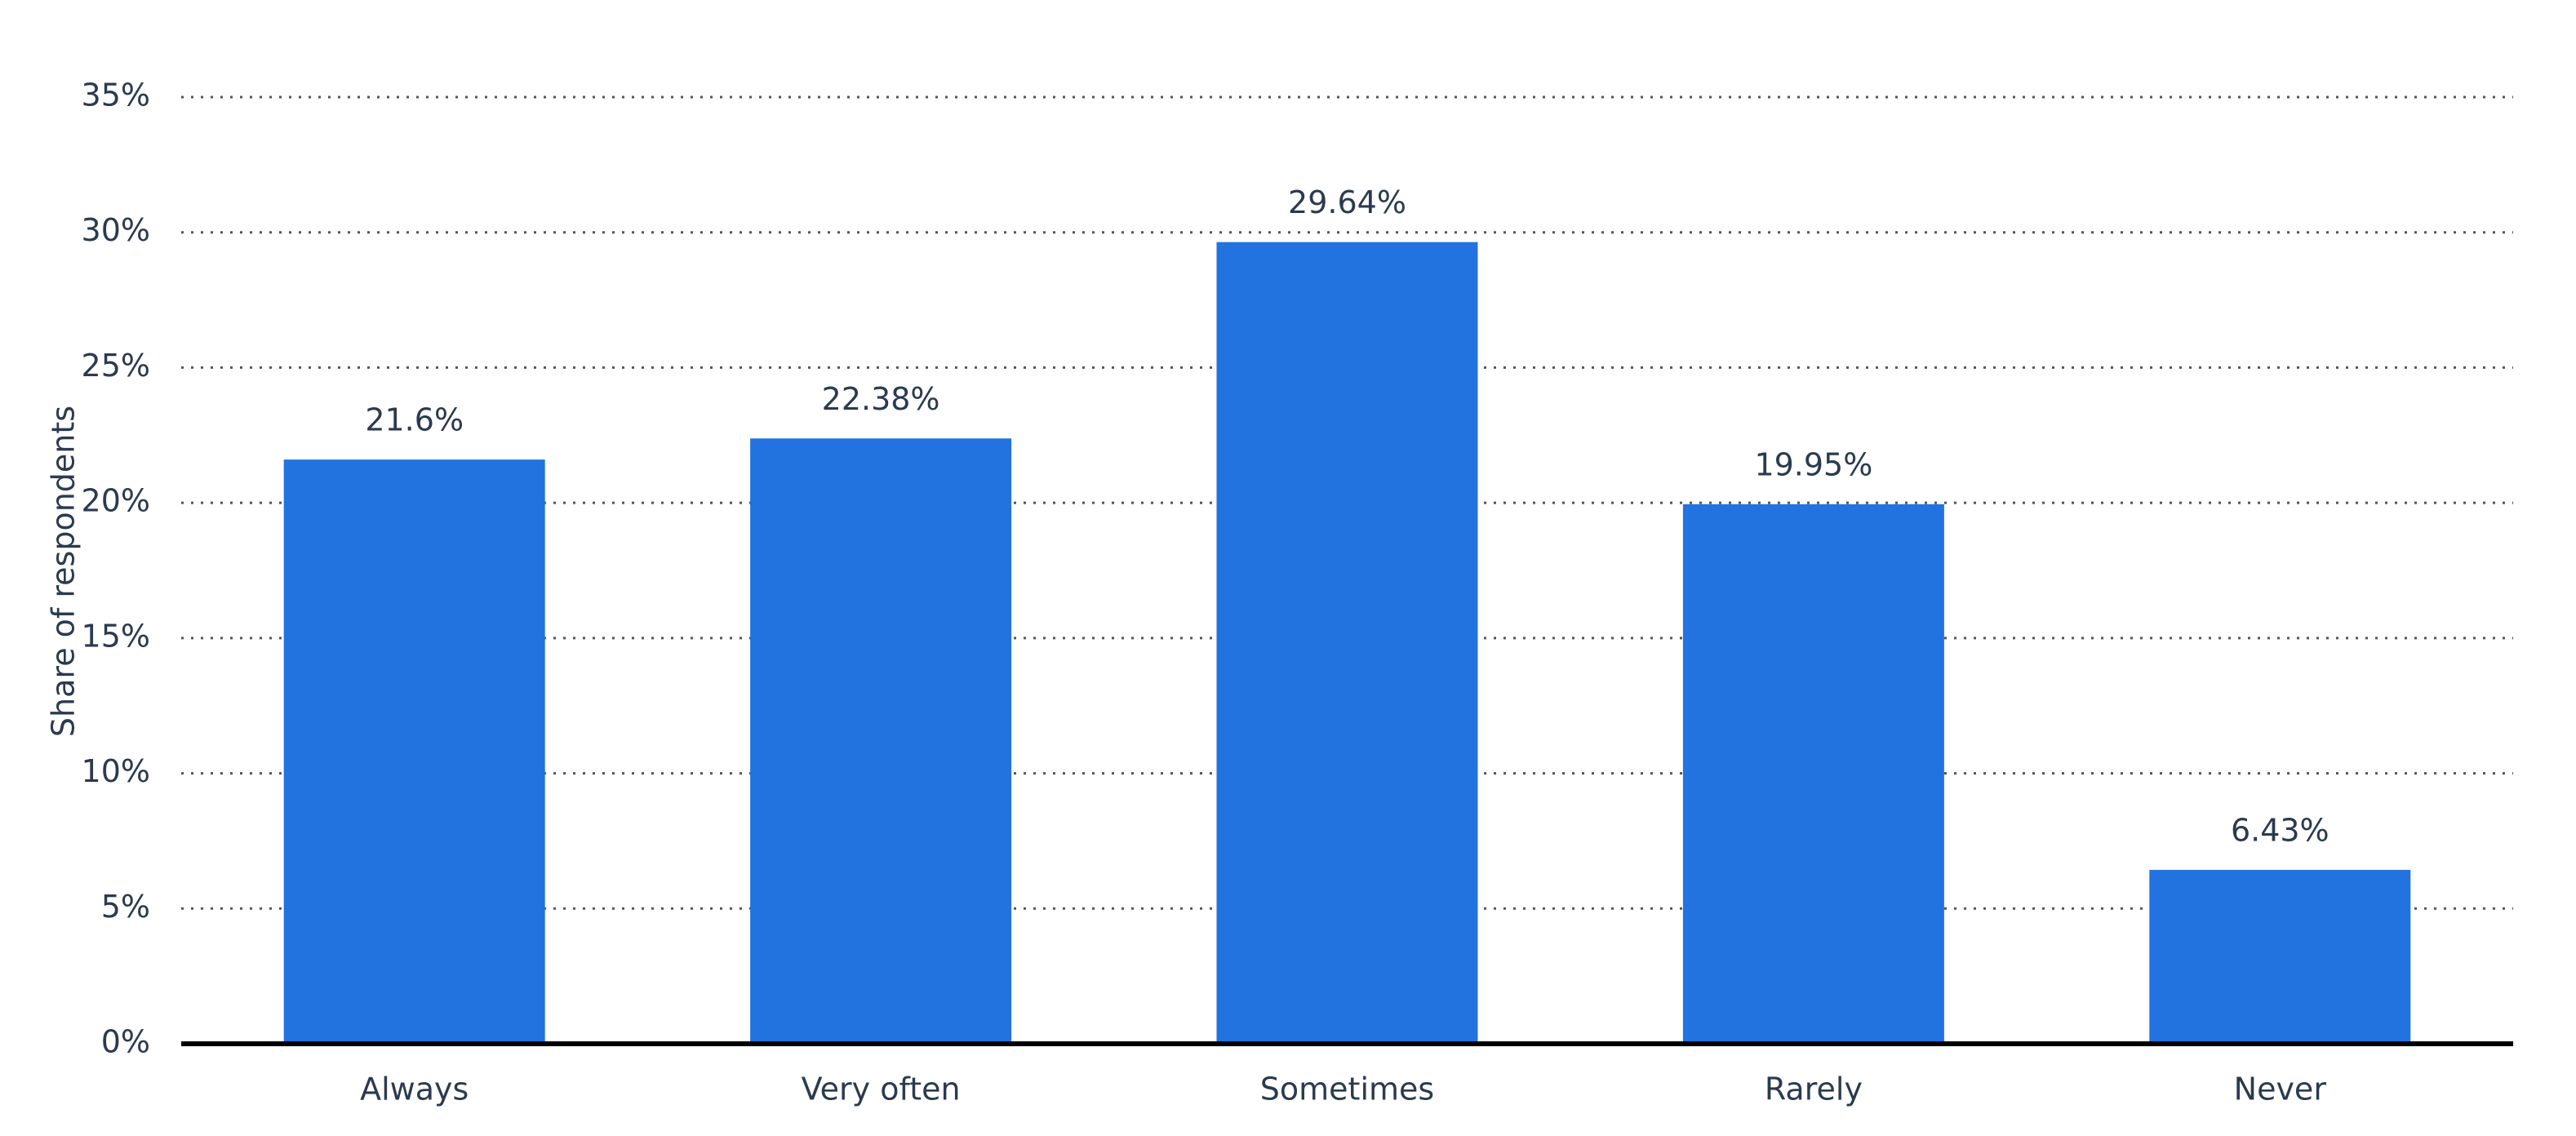  I want to click on y-axis-title: Share of respondents, so click(64, 571).